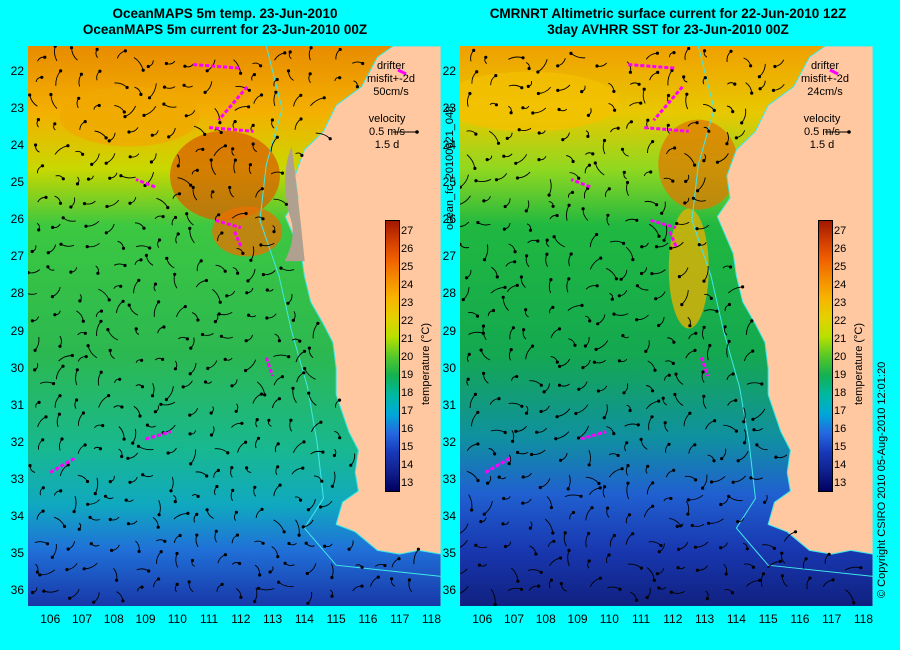  What do you see at coordinates (431, 619) in the screenshot?
I see `lon-tick-label: 118` at bounding box center [431, 619].